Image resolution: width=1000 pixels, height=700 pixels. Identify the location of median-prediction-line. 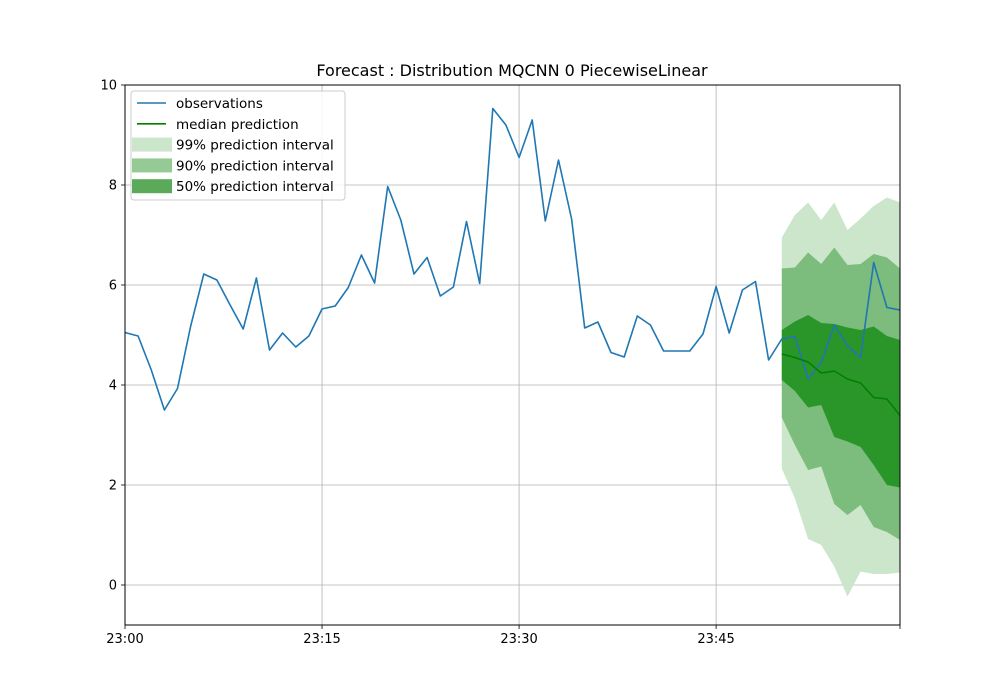
(841, 384).